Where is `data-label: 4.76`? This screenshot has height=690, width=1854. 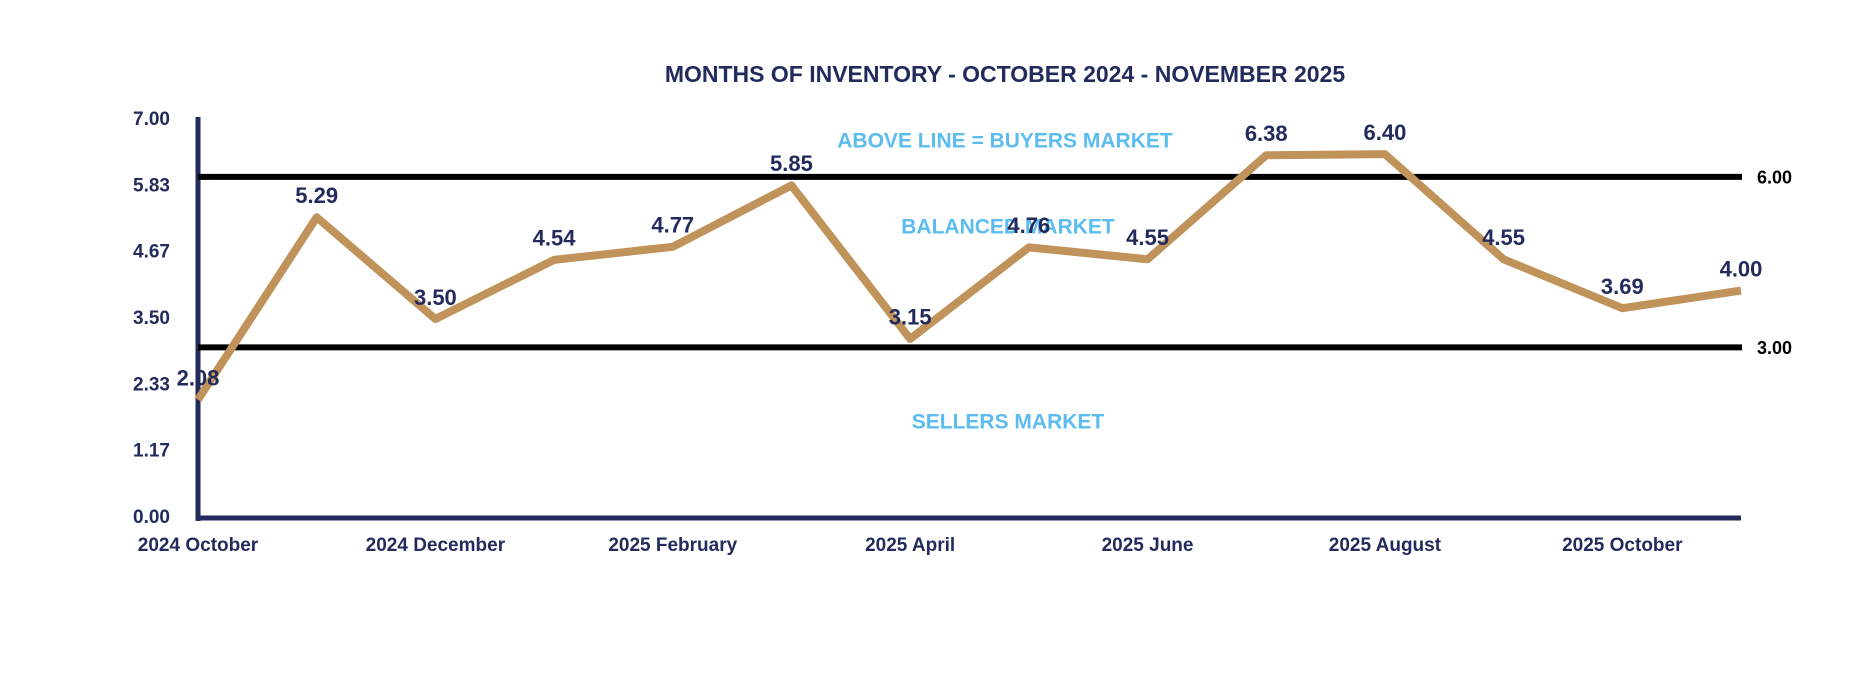
data-label: 4.76 is located at coordinates (1028, 225).